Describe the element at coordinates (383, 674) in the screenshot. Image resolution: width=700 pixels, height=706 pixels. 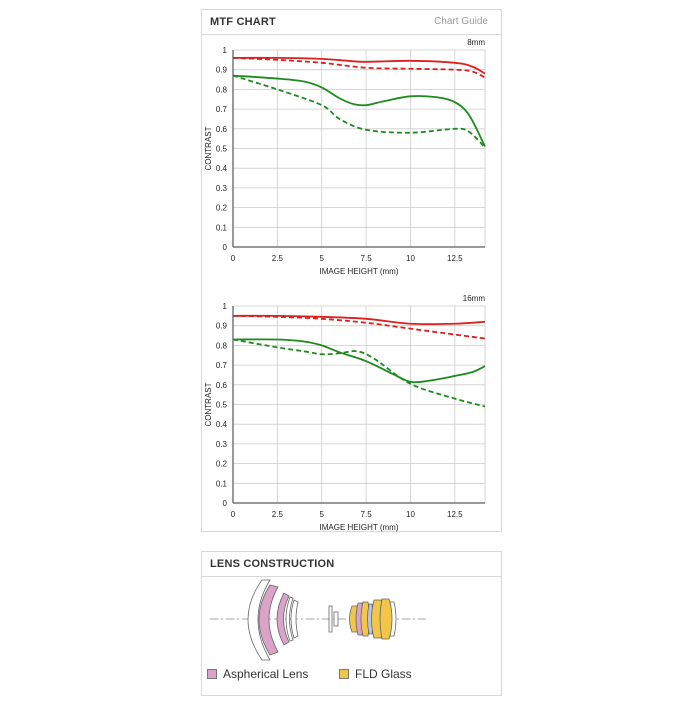
I see `legend-fld-label: FLD Glass` at that location.